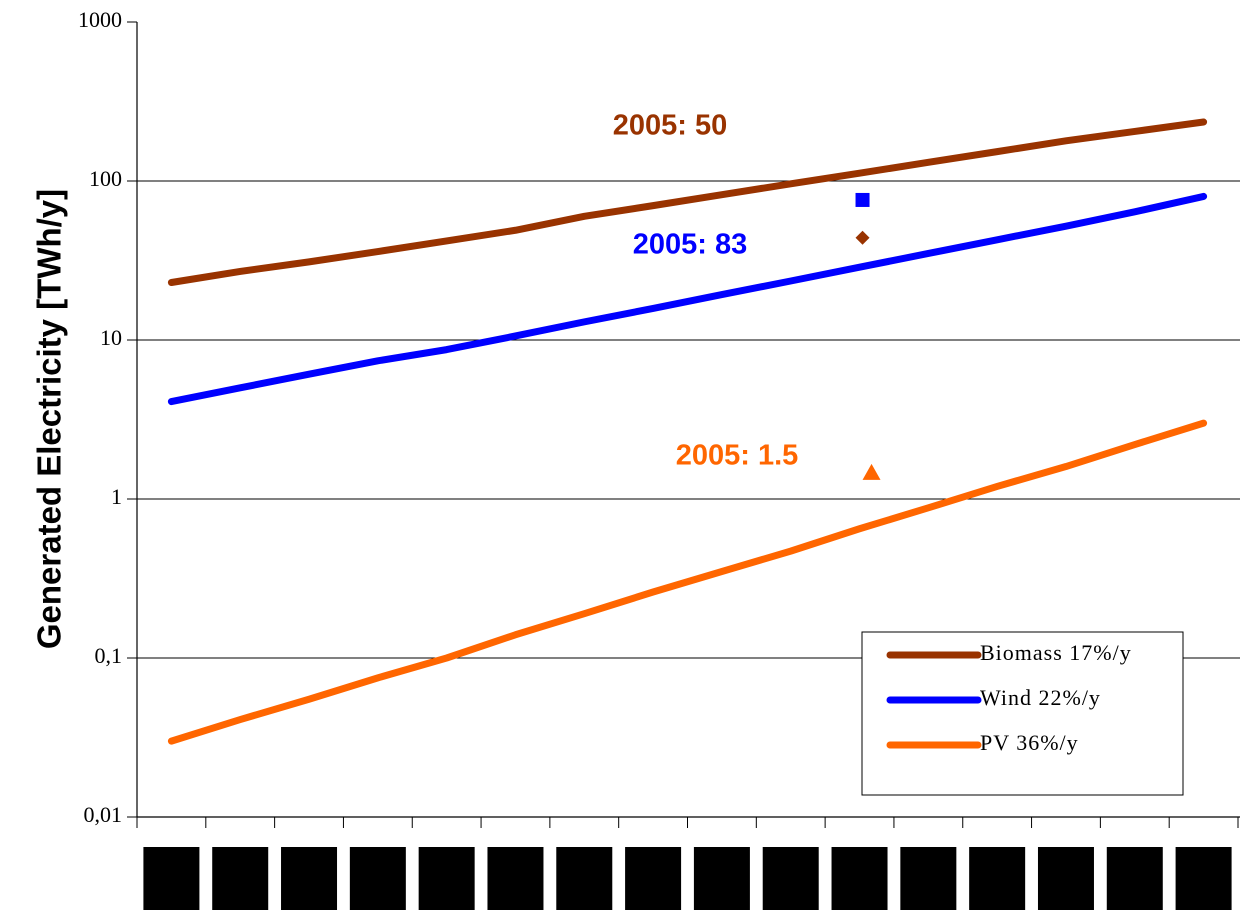  What do you see at coordinates (1056, 652) in the screenshot?
I see `legend-label: Biomass 17%/y` at bounding box center [1056, 652].